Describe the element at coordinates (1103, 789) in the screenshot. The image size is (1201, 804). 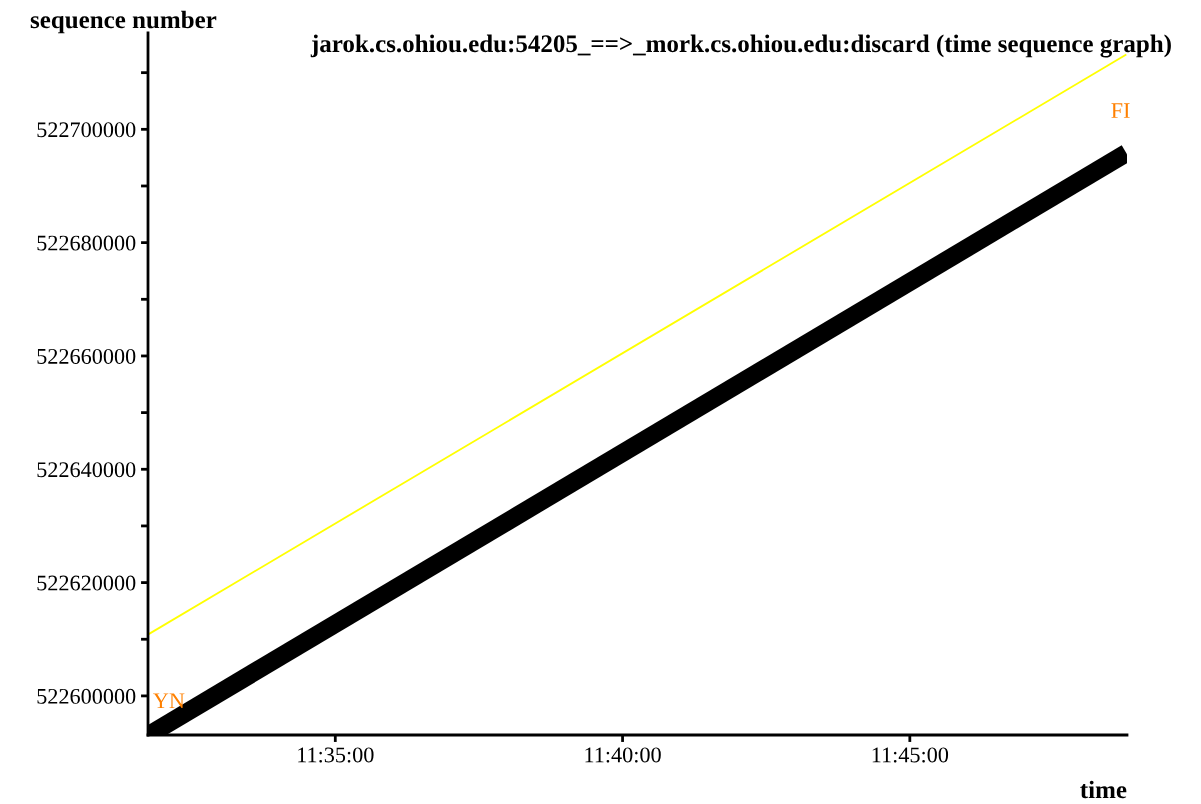
I see `x-axis-title: time` at that location.